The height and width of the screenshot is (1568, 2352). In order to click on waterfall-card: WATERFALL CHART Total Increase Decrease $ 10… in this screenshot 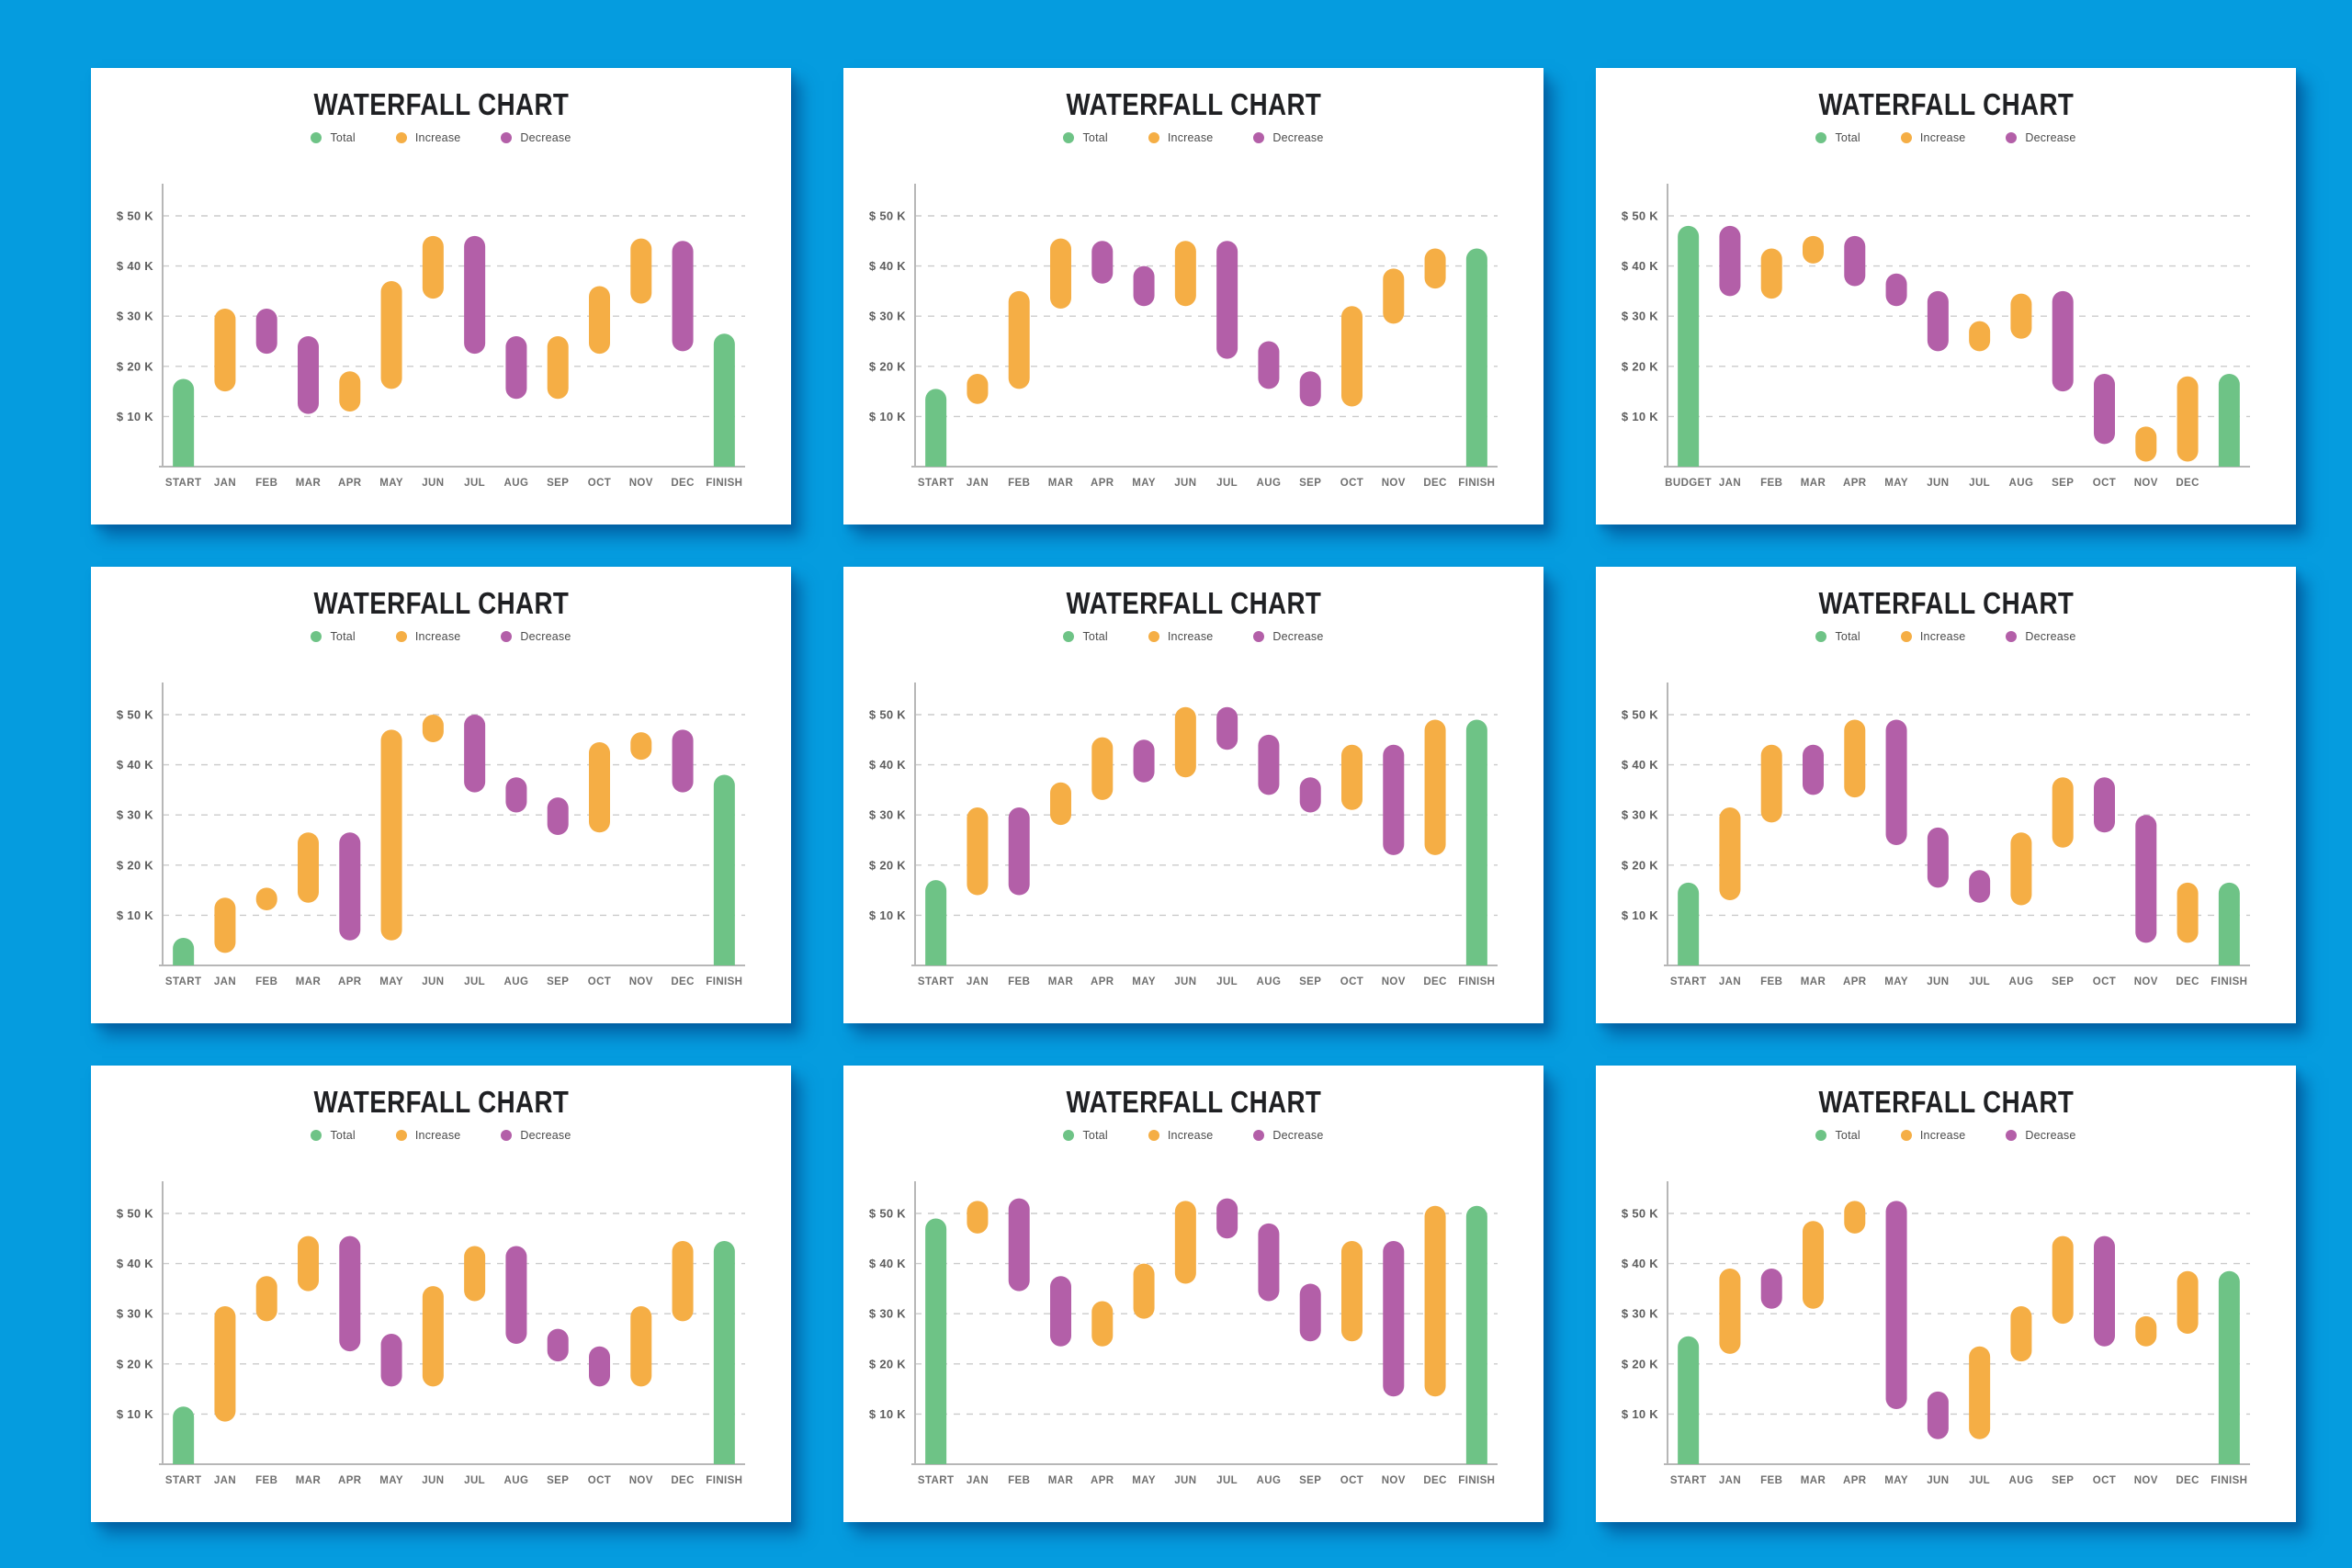, I will do `click(1946, 297)`.